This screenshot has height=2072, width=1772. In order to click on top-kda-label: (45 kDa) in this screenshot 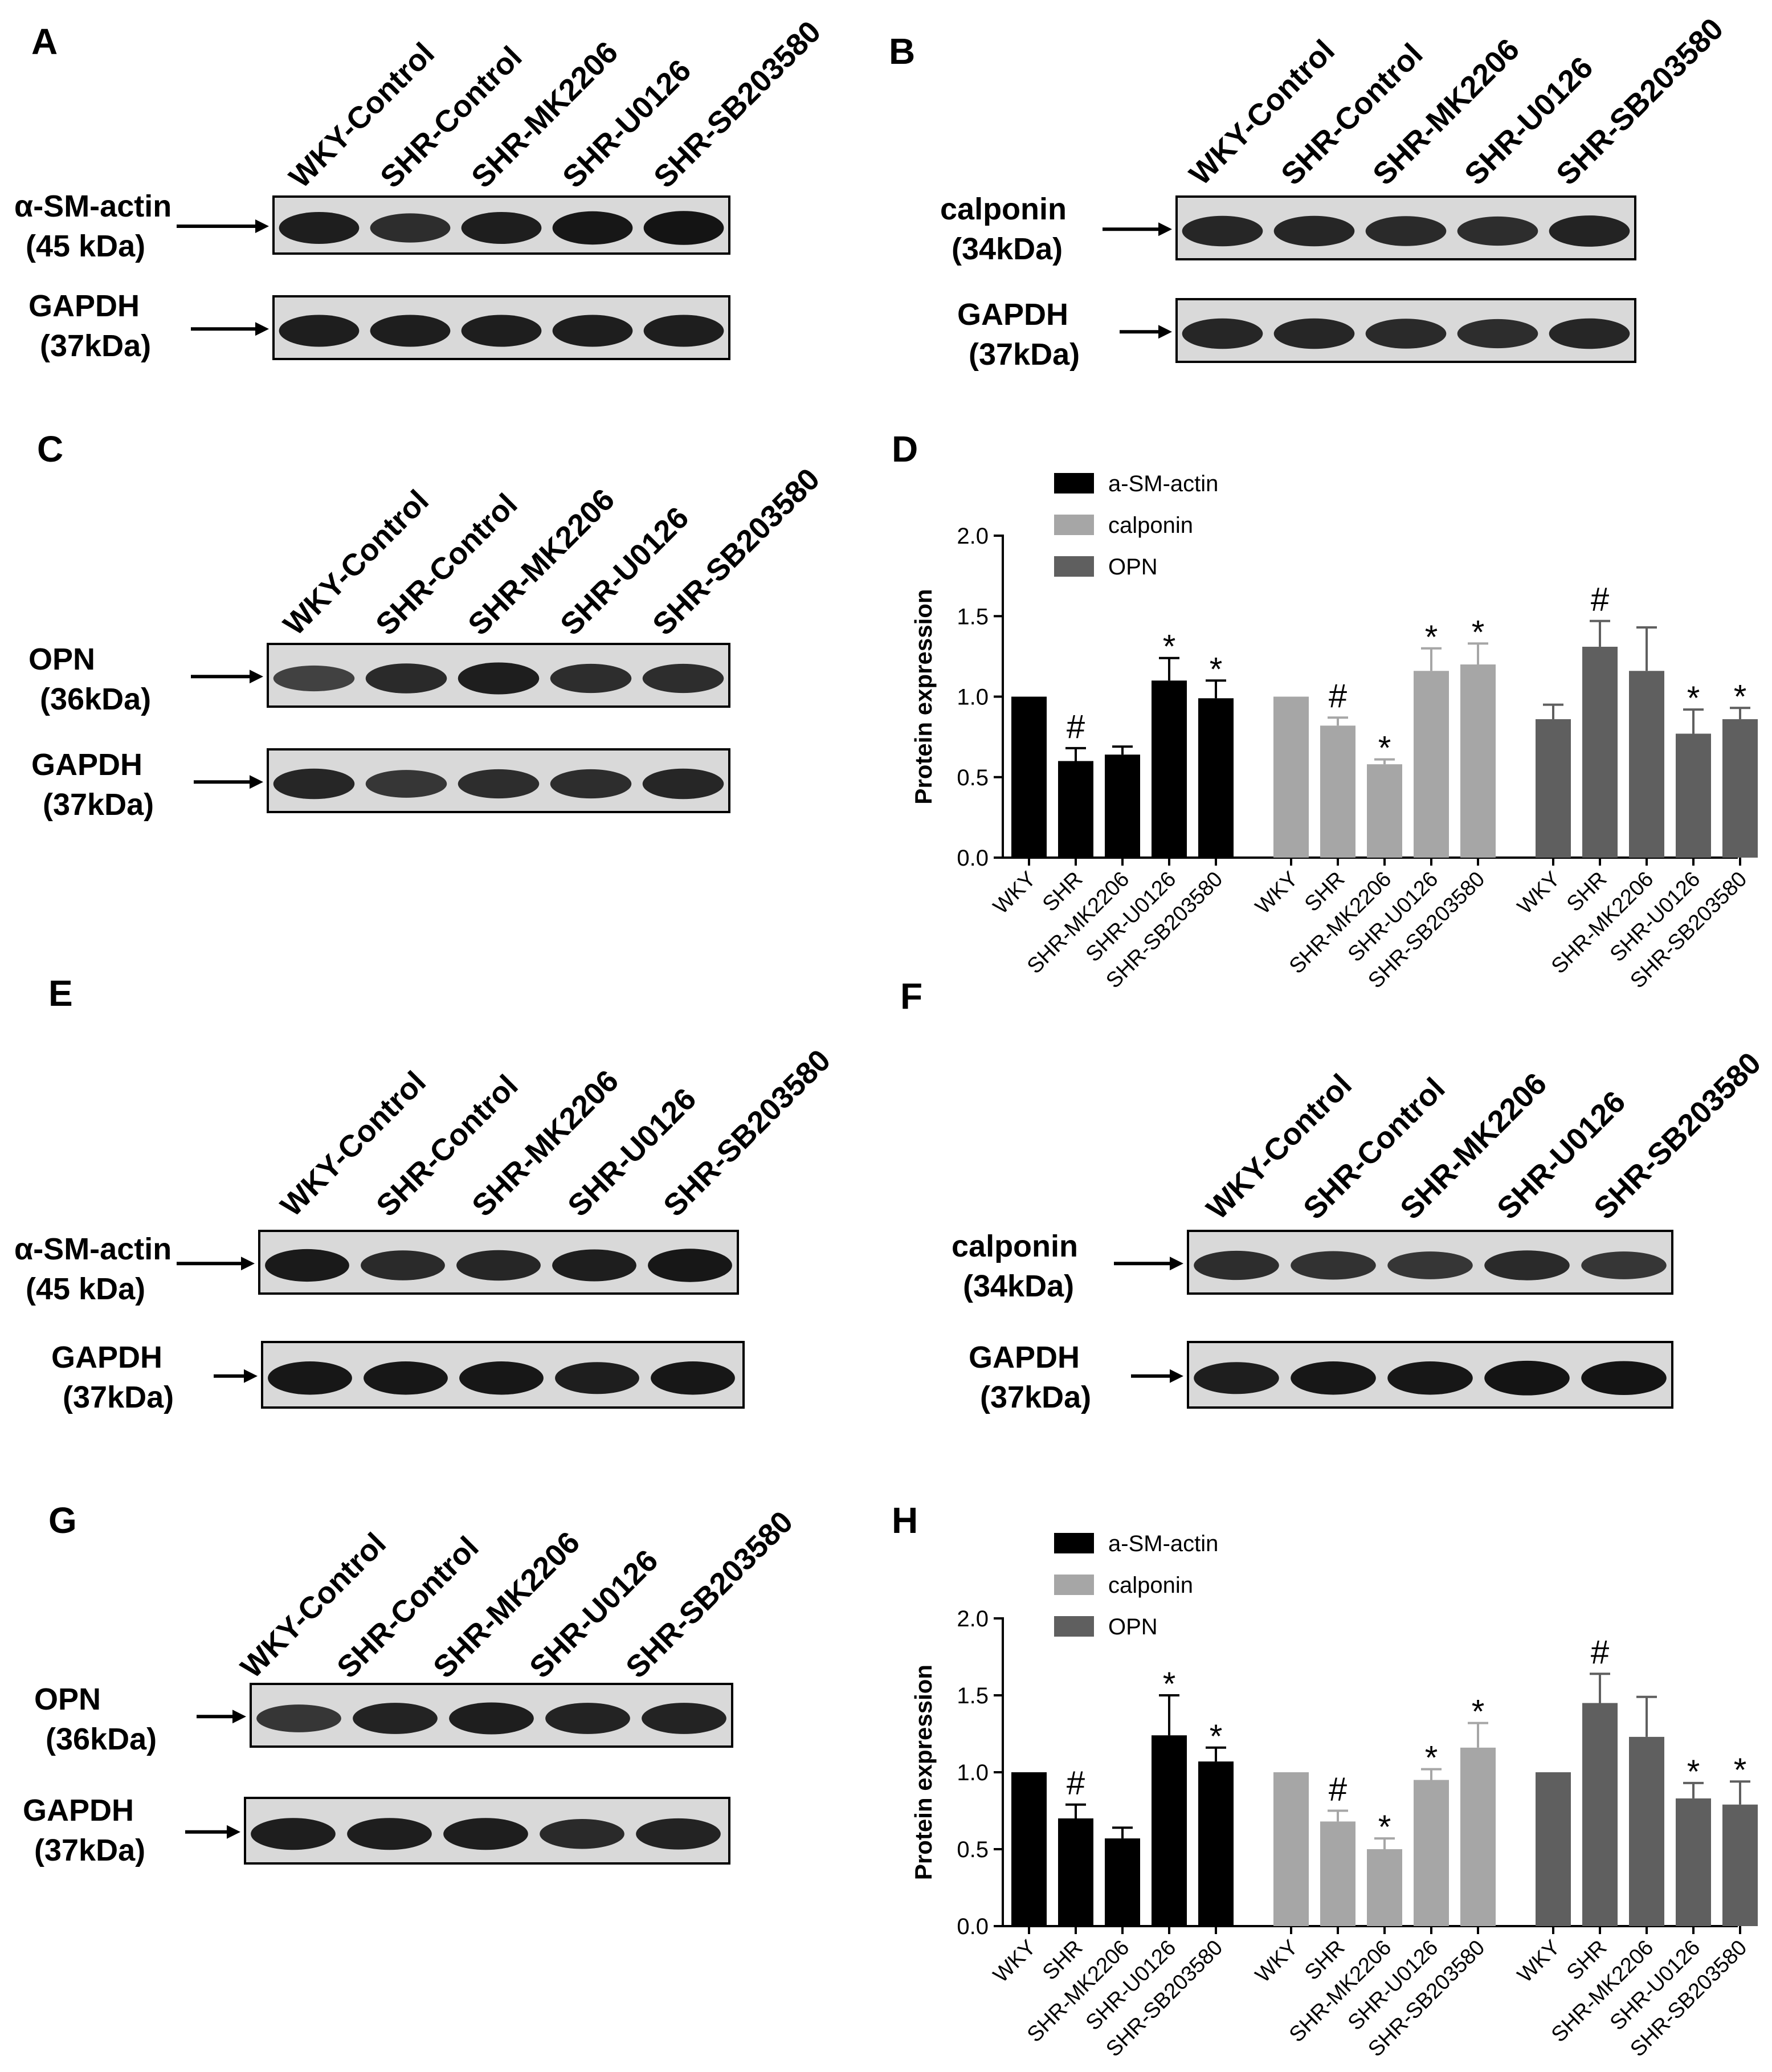, I will do `click(85, 246)`.